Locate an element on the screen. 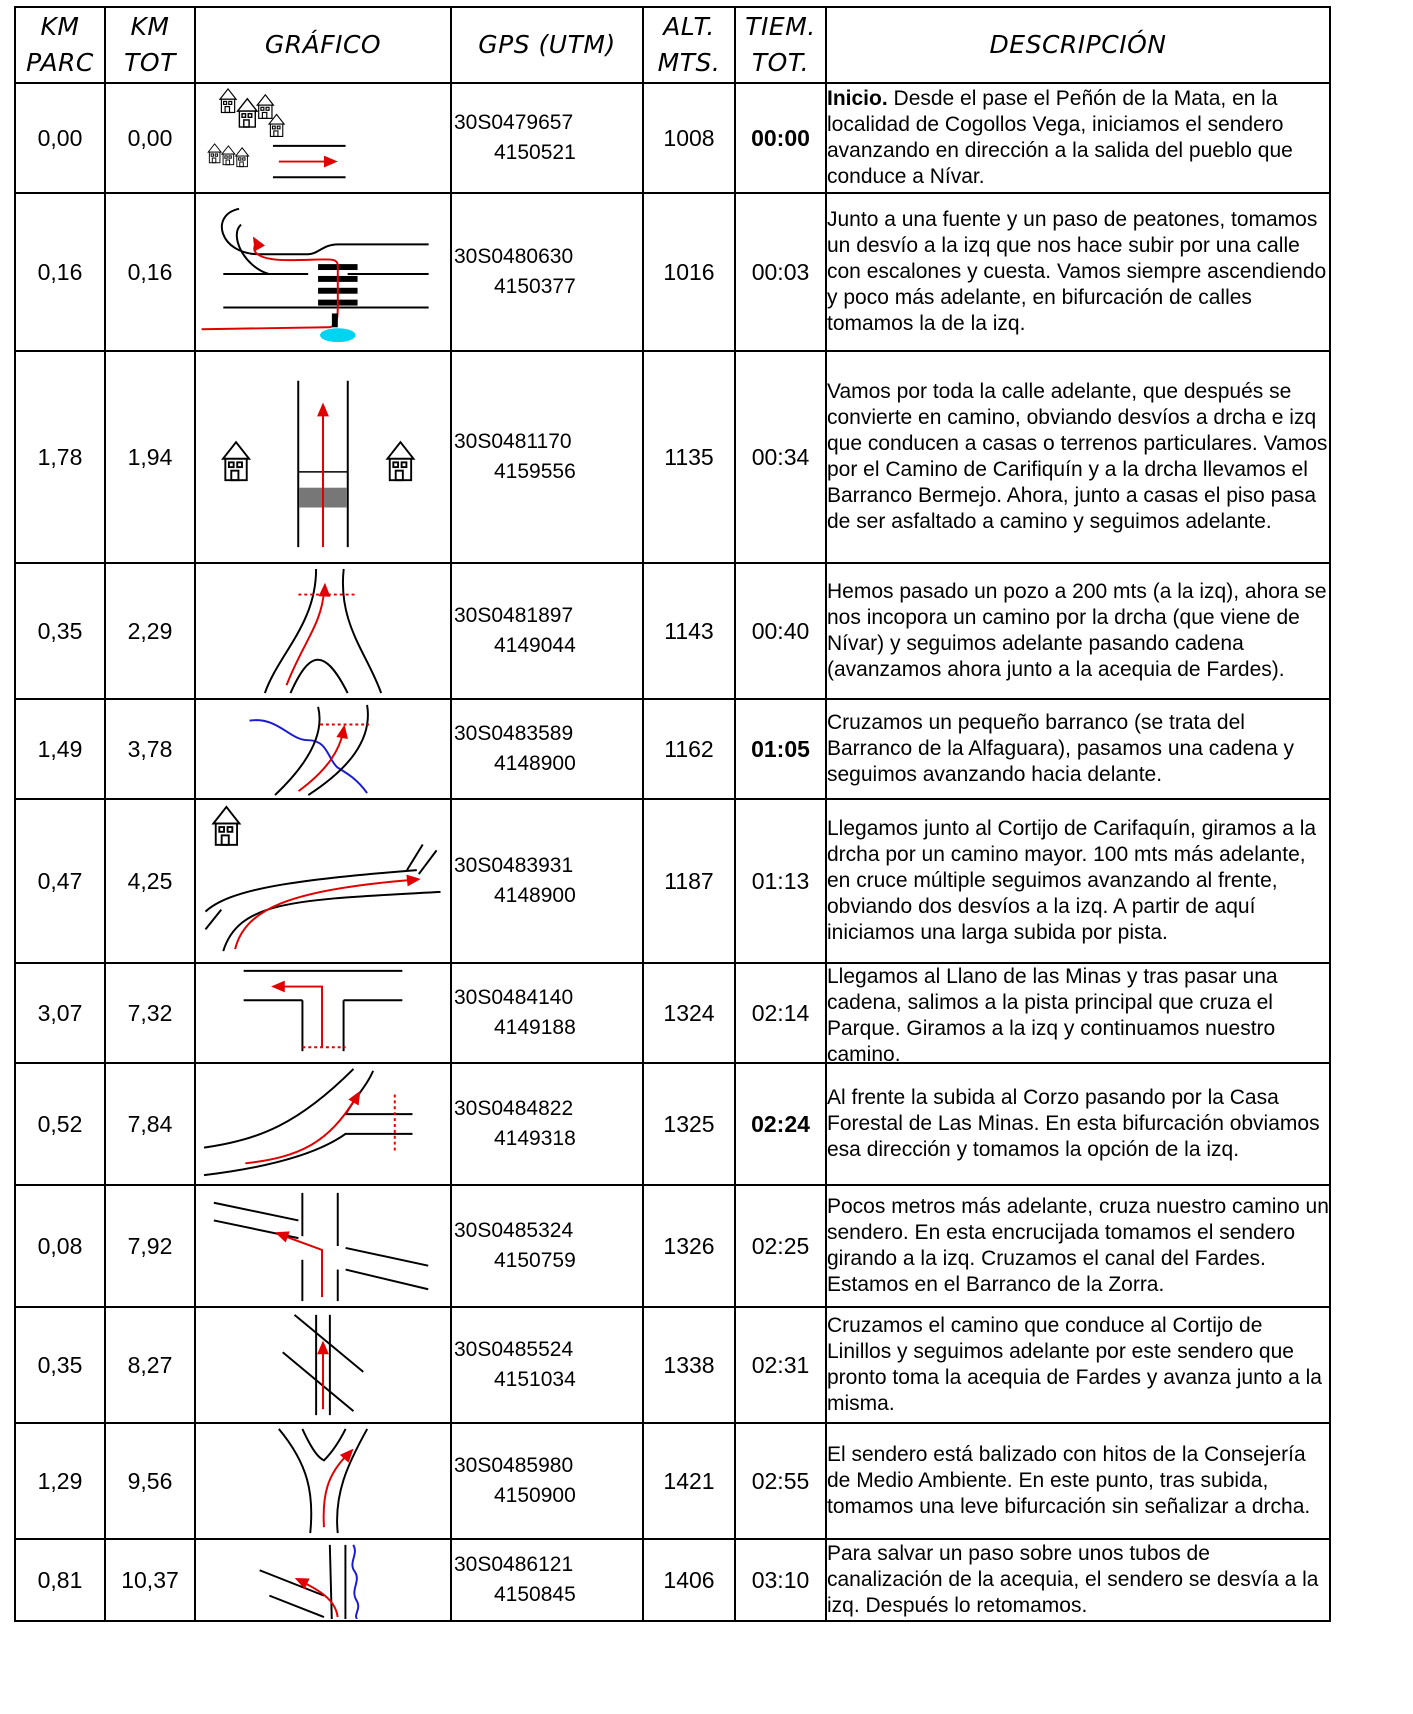  altitude-cell: 1008 is located at coordinates (689, 138).